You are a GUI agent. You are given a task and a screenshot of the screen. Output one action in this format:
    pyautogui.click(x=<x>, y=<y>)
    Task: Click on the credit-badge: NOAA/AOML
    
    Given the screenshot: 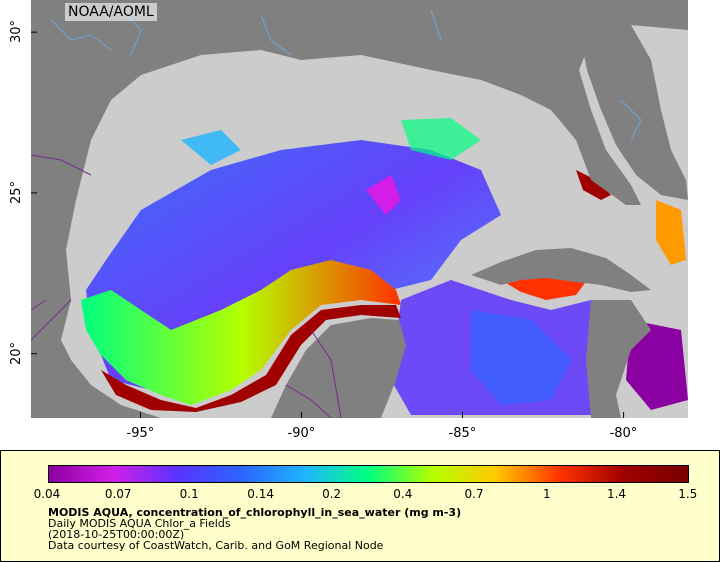 What is the action you would take?
    pyautogui.click(x=111, y=12)
    